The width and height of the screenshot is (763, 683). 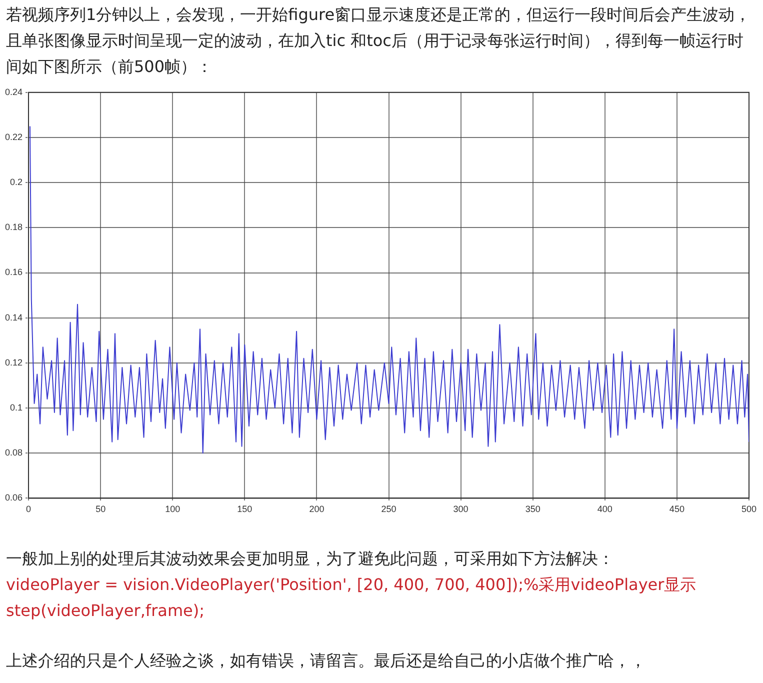 I want to click on text: videoPlayer = vision.VideoPlayer('Position', [20, 400, 700, 400]);%采用videoPlayer显示, so click(x=352, y=585).